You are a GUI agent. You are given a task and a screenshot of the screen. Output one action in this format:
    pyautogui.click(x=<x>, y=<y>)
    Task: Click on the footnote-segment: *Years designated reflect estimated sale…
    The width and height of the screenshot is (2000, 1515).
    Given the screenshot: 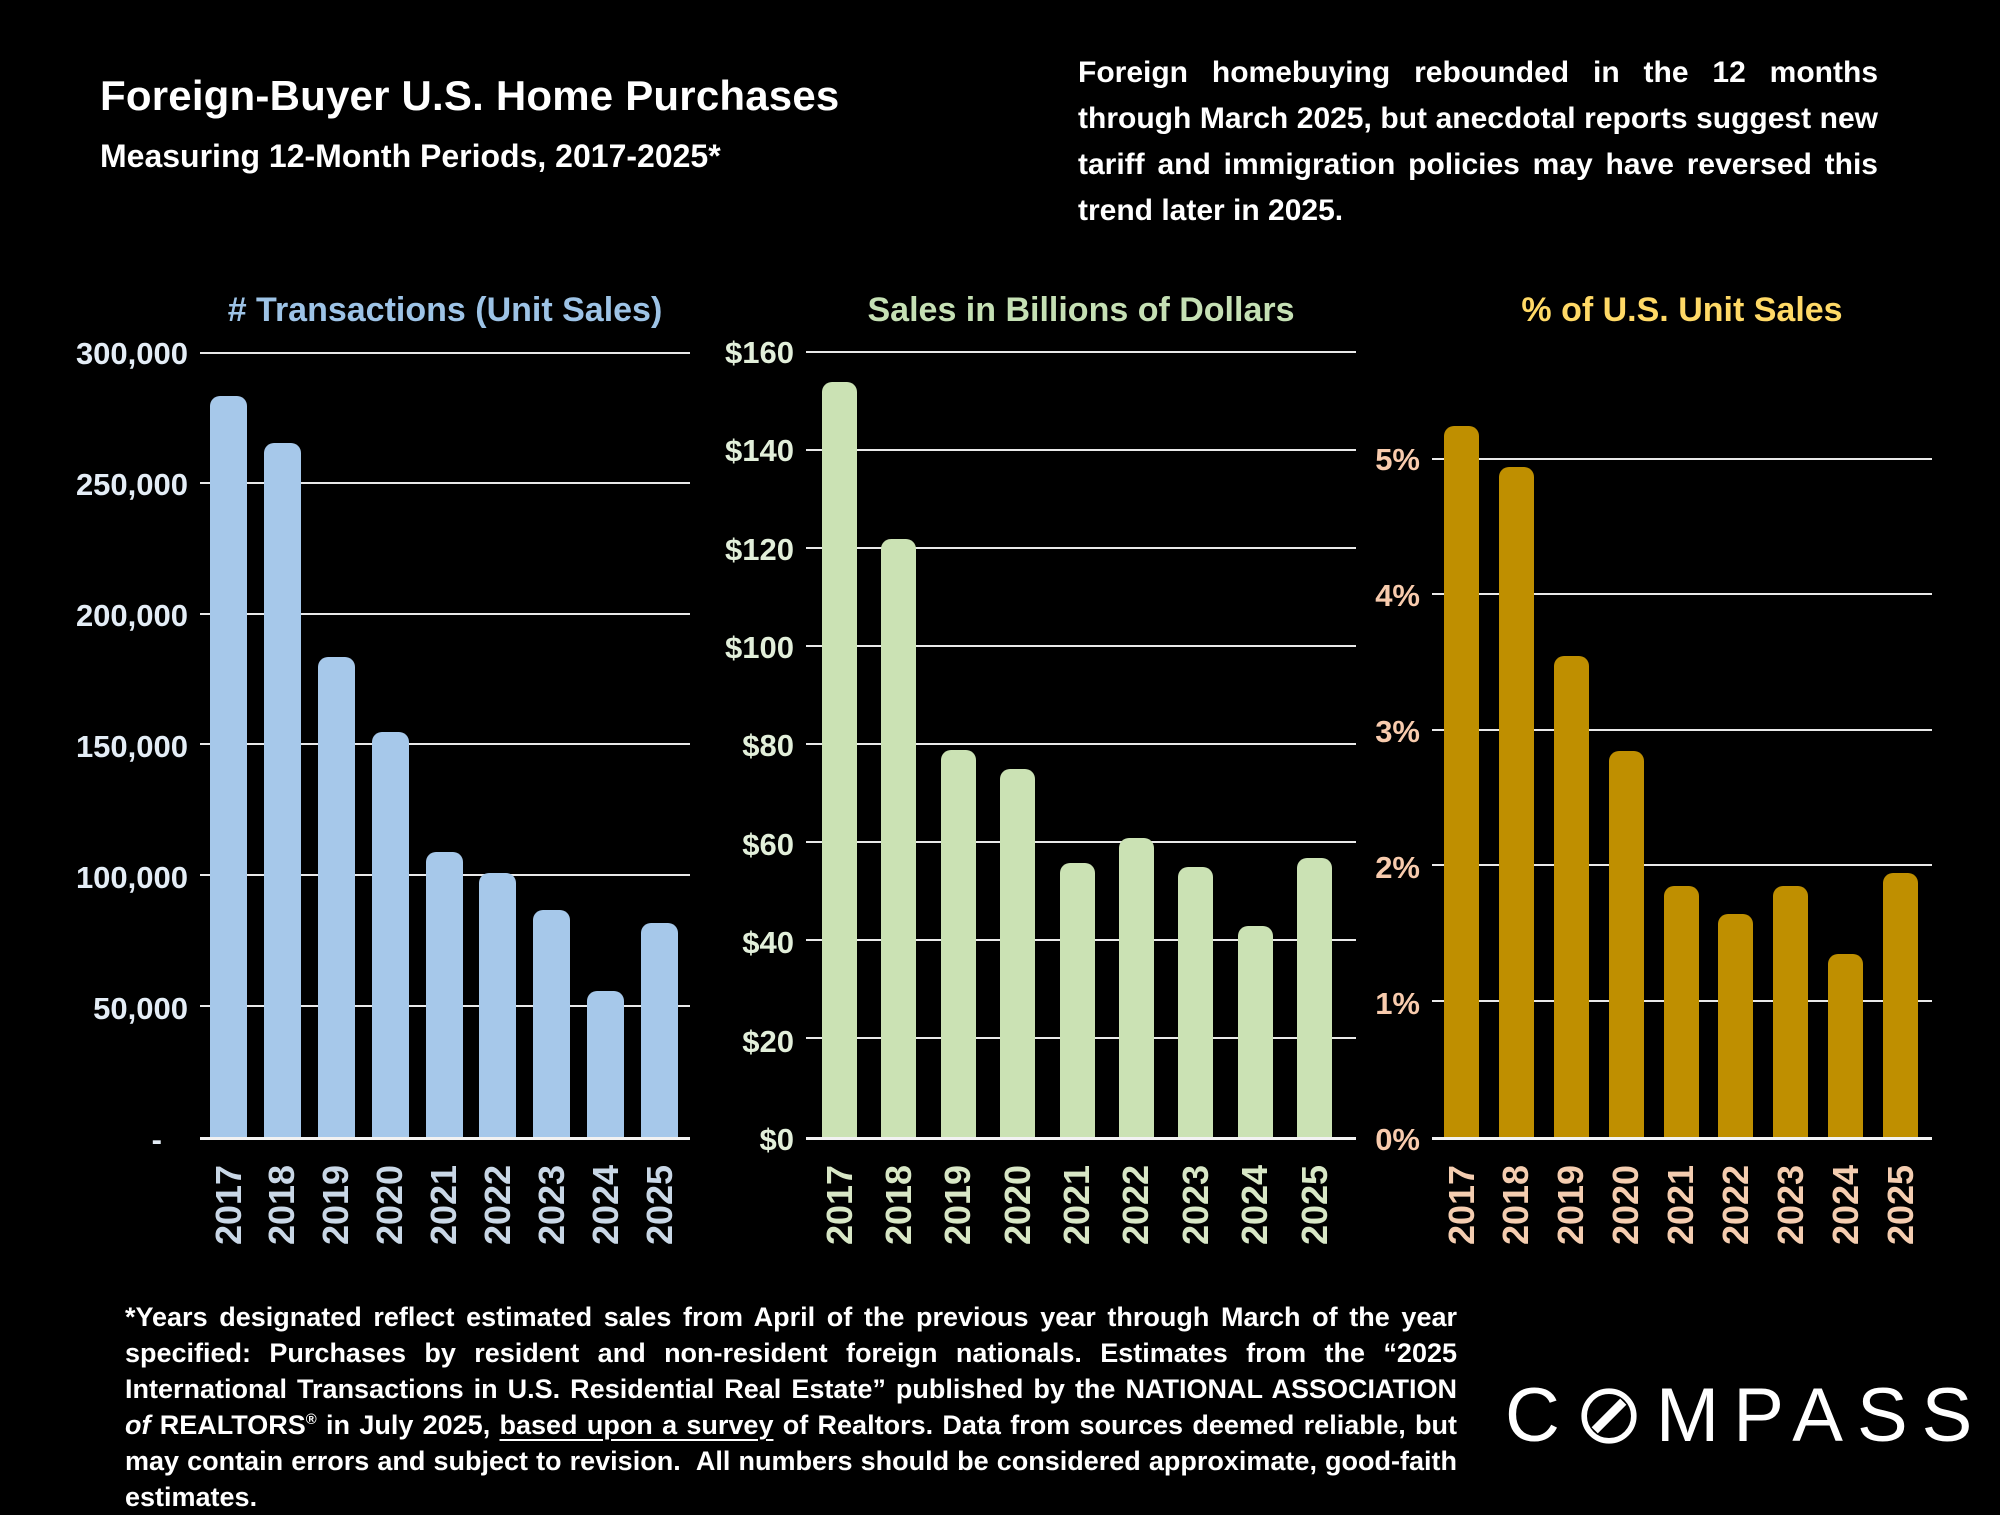 What is the action you would take?
    pyautogui.click(x=791, y=1353)
    